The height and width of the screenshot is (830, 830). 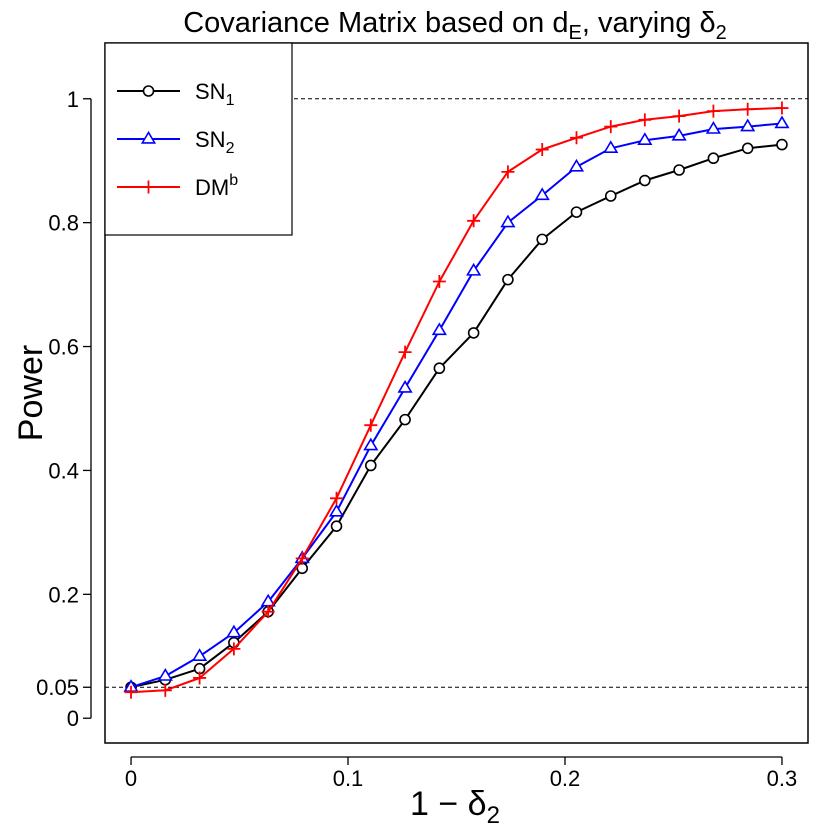 I want to click on legend-label-main: DM, so click(x=212, y=187).